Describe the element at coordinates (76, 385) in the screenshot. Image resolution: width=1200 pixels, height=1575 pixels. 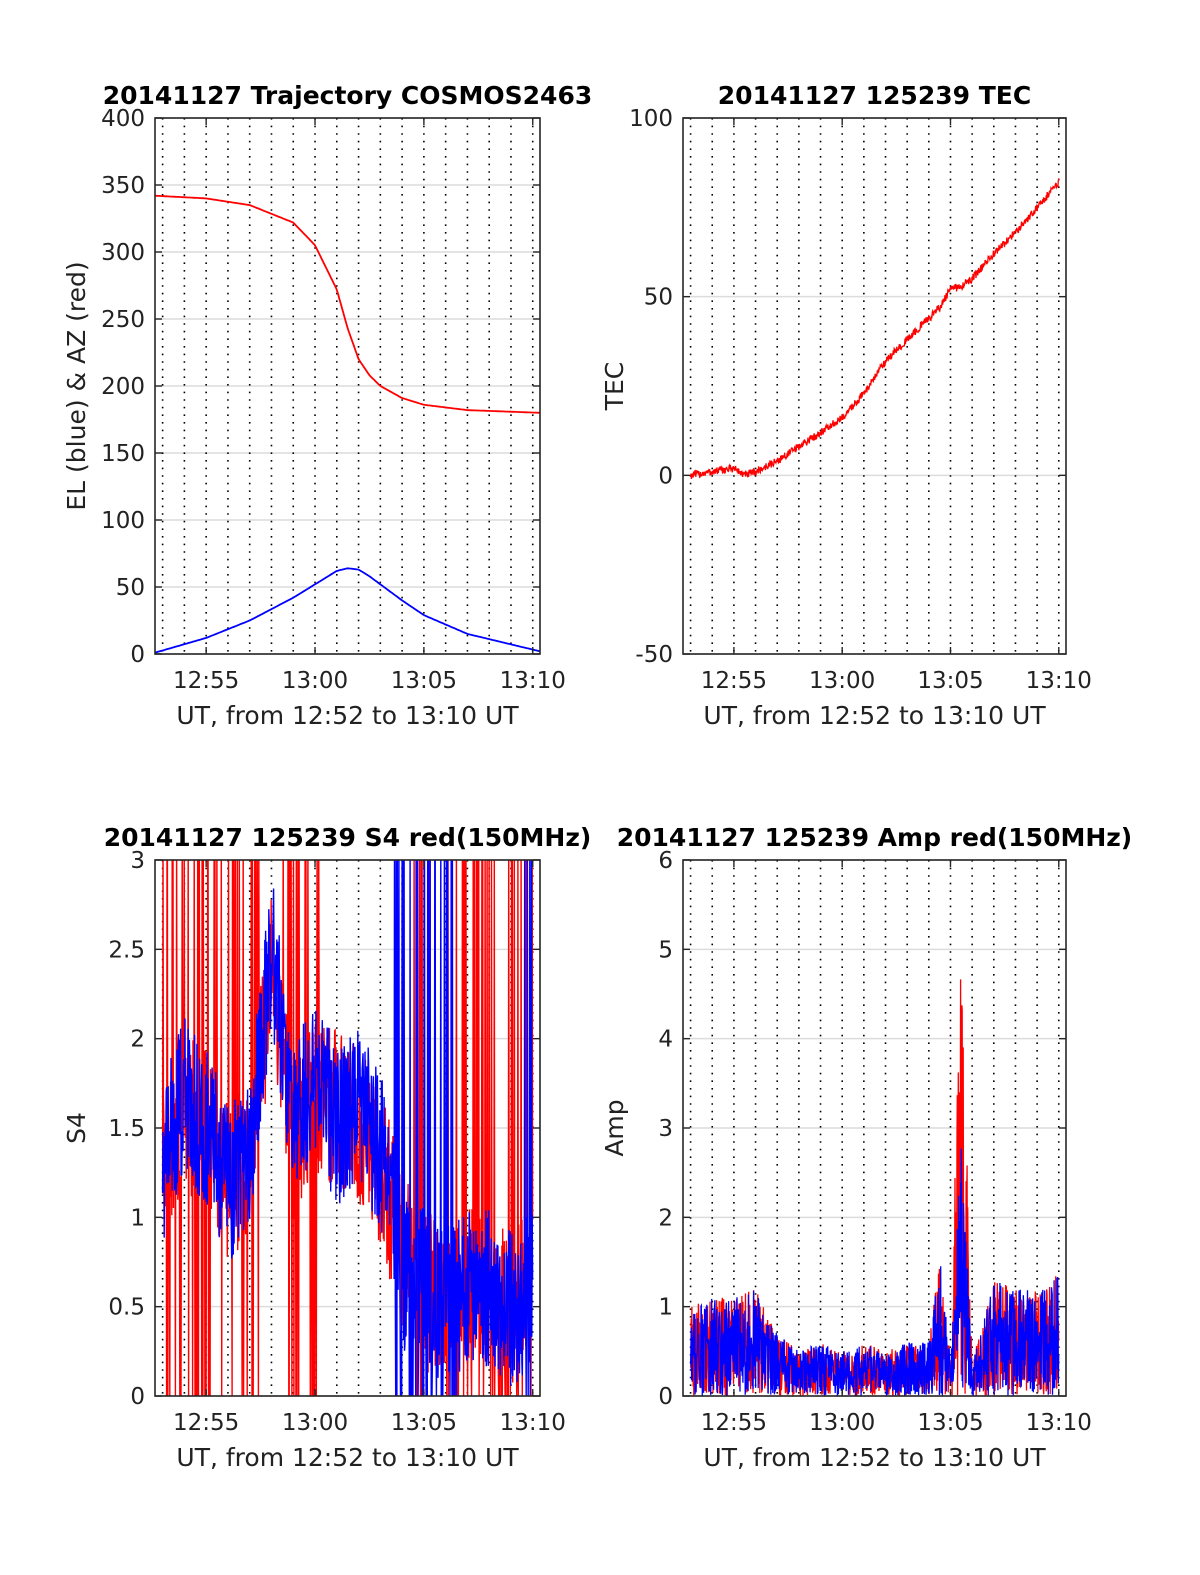
I see `y-axis-label: EL (blue) & AZ (red)` at that location.